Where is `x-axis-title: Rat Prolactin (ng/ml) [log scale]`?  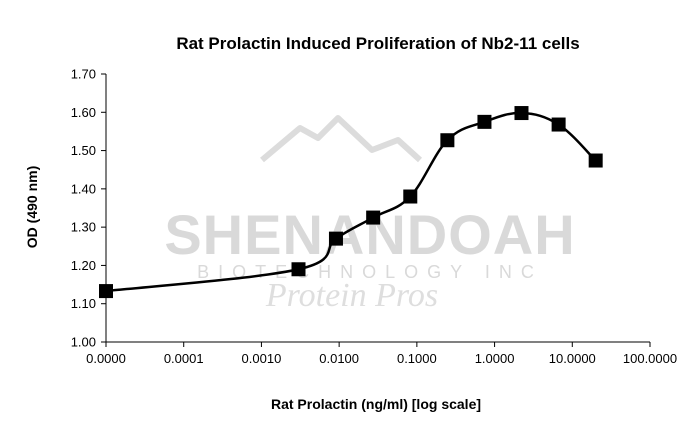
x-axis-title: Rat Prolactin (ng/ml) [log scale] is located at coordinates (376, 404).